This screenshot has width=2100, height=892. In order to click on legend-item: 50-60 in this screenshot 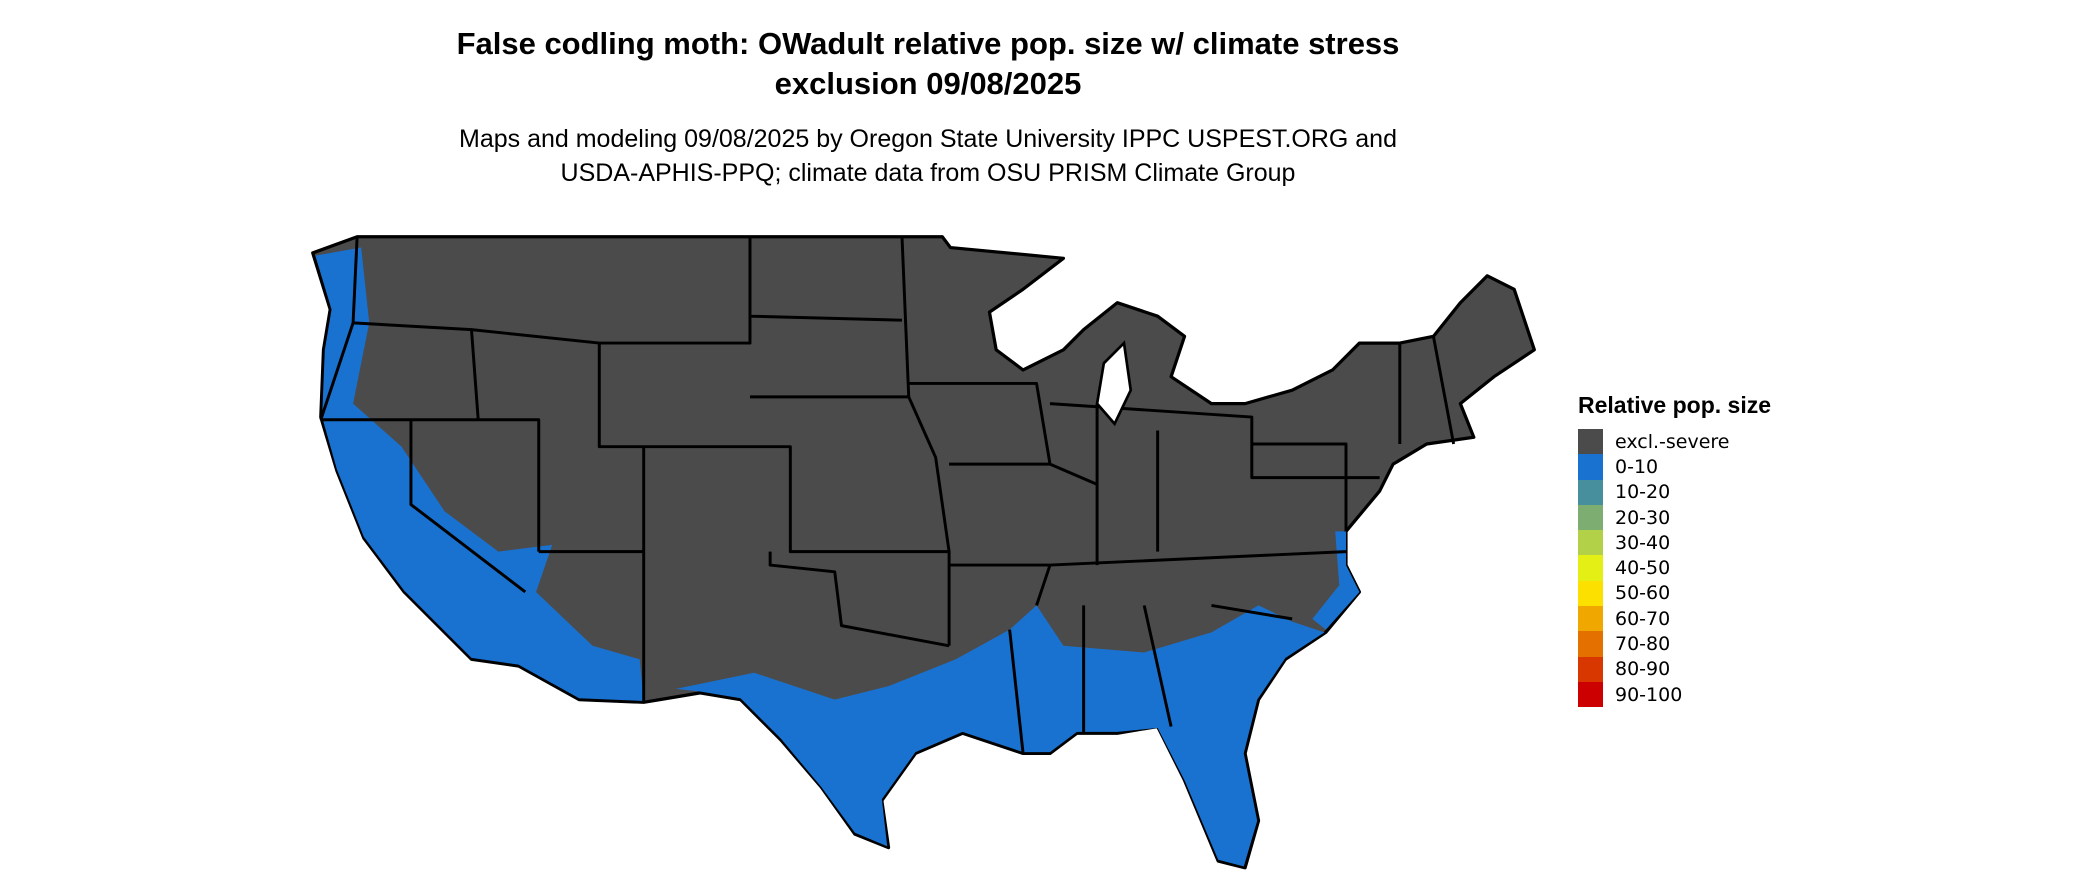, I will do `click(1674, 593)`.